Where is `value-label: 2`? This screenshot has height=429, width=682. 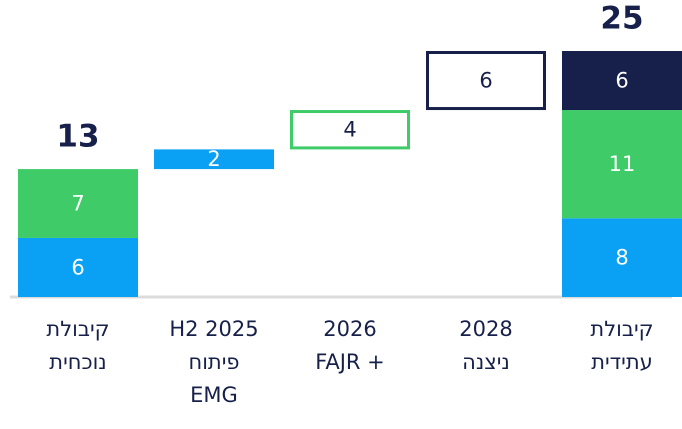 value-label: 2 is located at coordinates (213, 159).